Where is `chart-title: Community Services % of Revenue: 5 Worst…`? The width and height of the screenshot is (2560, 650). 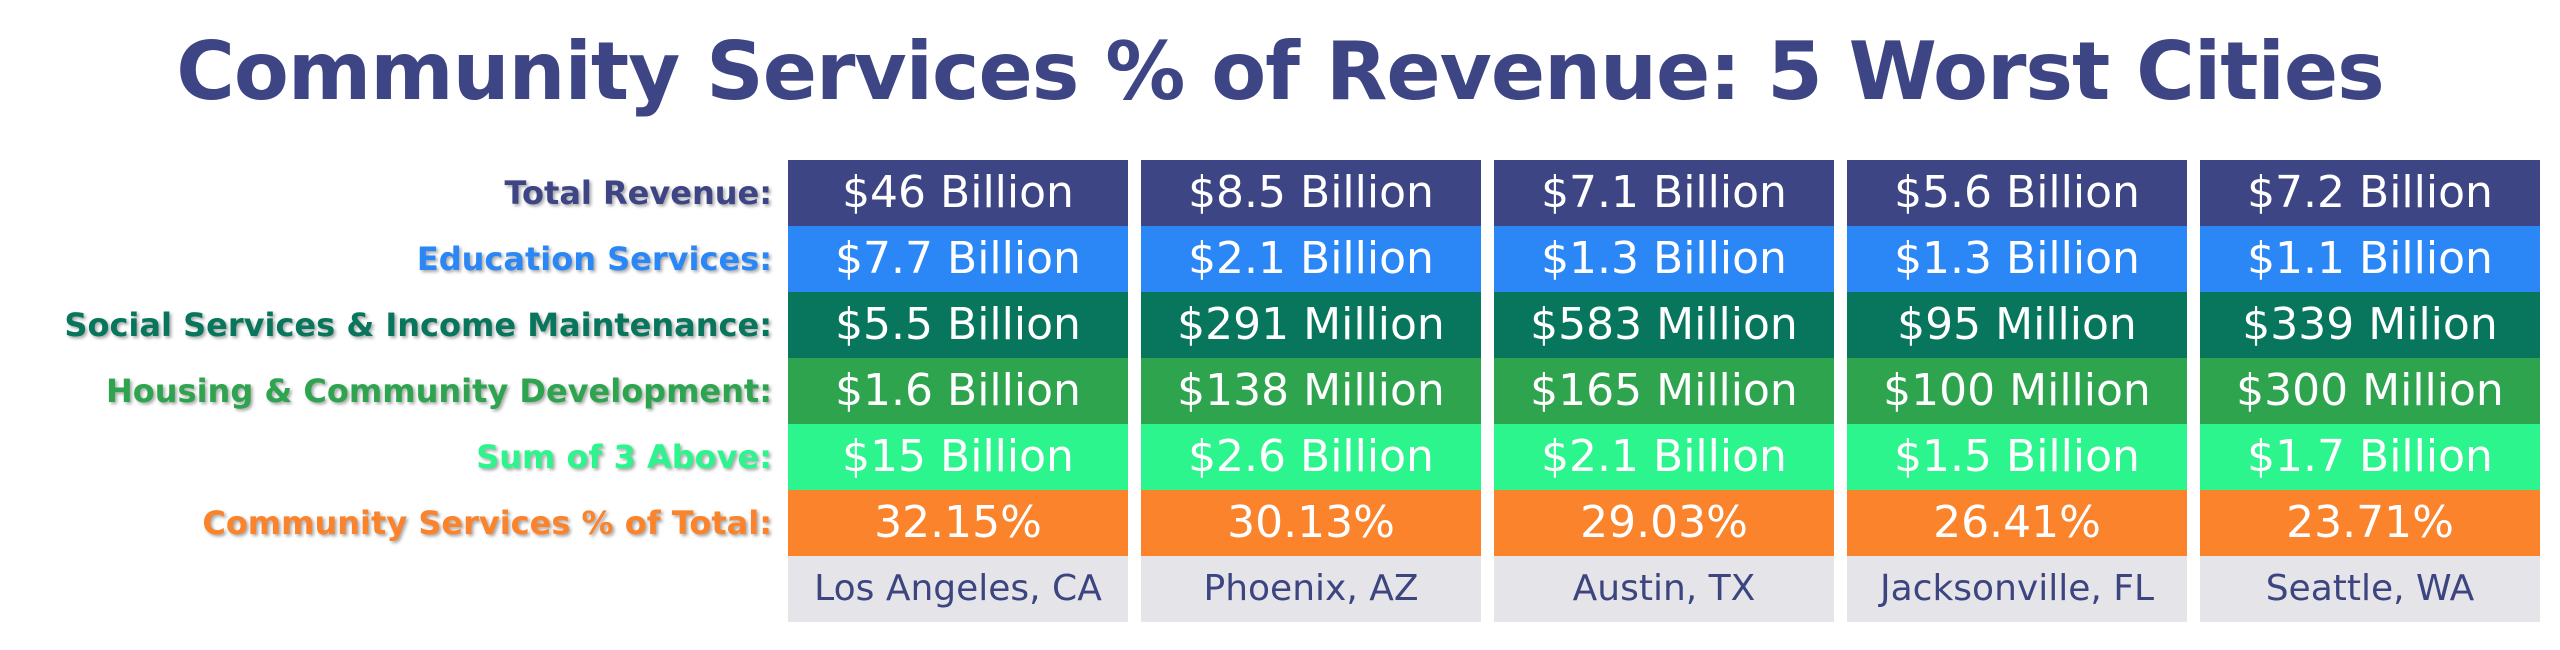
chart-title: Community Services % of Revenue: 5 Worst… is located at coordinates (1280, 71).